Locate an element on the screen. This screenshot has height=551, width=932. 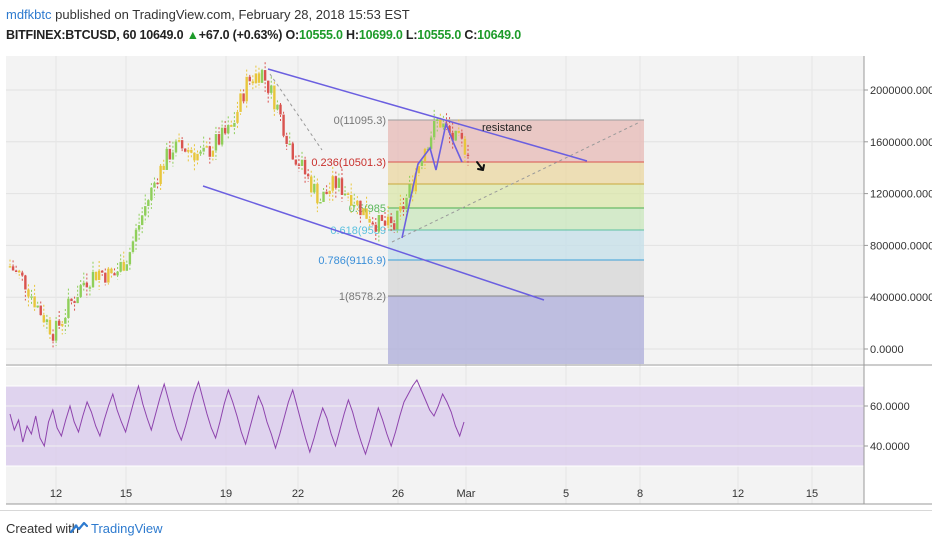
tradingview-brand: TradingView is located at coordinates (127, 528).